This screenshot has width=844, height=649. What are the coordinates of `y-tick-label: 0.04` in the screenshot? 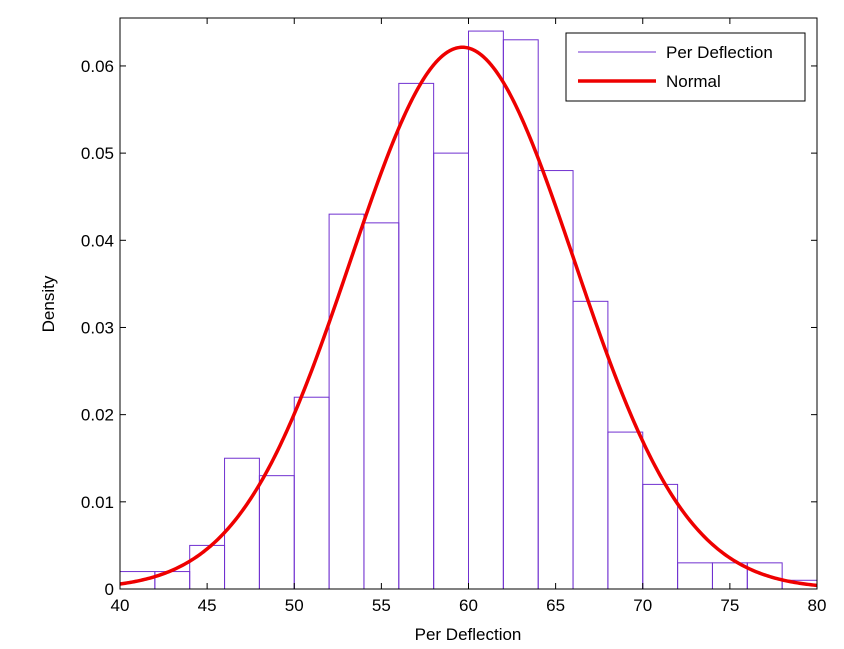 It's located at (97, 240).